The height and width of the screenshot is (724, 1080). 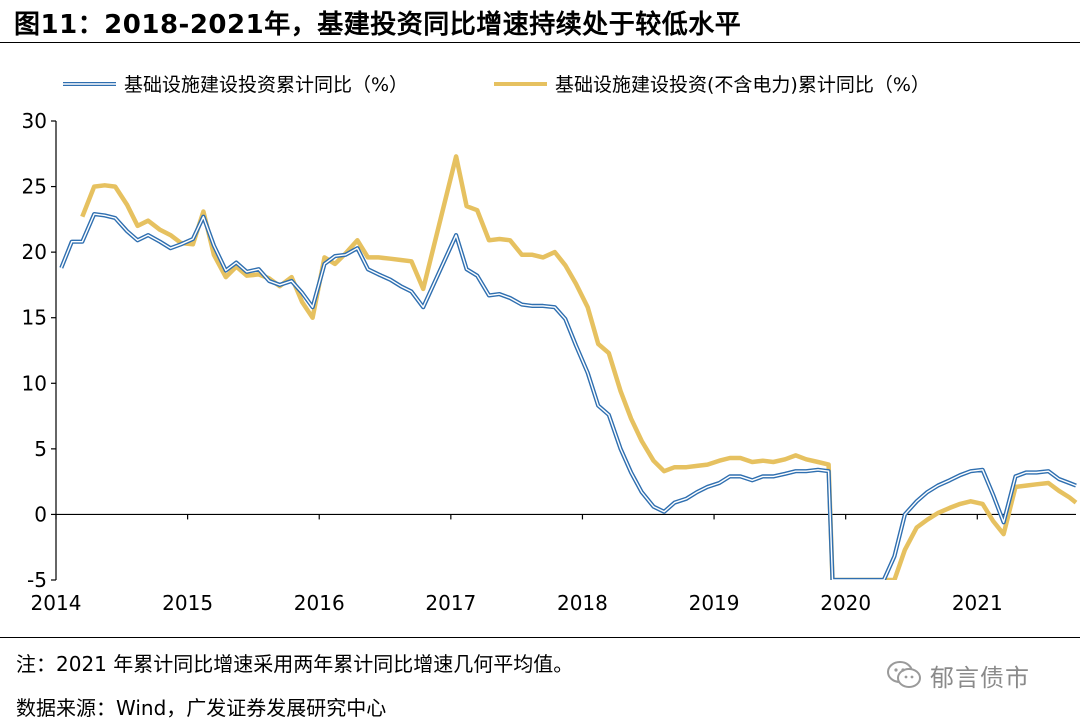 What do you see at coordinates (201, 708) in the screenshot?
I see `figure-source: 数据来源：Wind，广发证券发展研究中心` at bounding box center [201, 708].